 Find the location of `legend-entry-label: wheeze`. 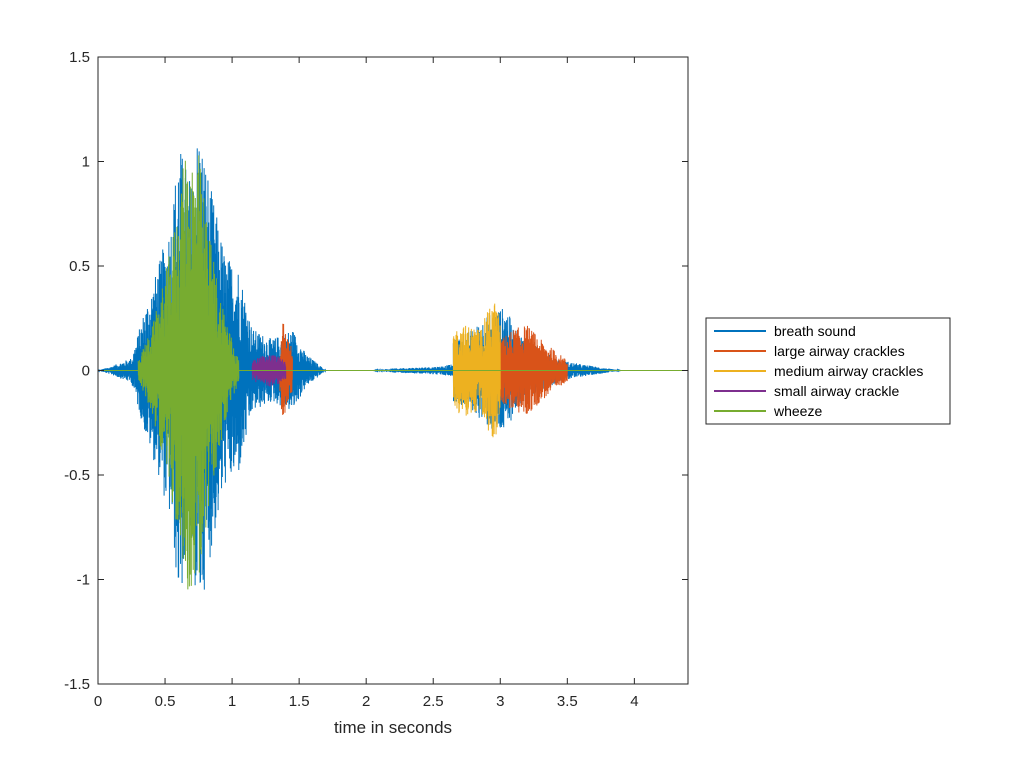

legend-entry-label: wheeze is located at coordinates (797, 411).